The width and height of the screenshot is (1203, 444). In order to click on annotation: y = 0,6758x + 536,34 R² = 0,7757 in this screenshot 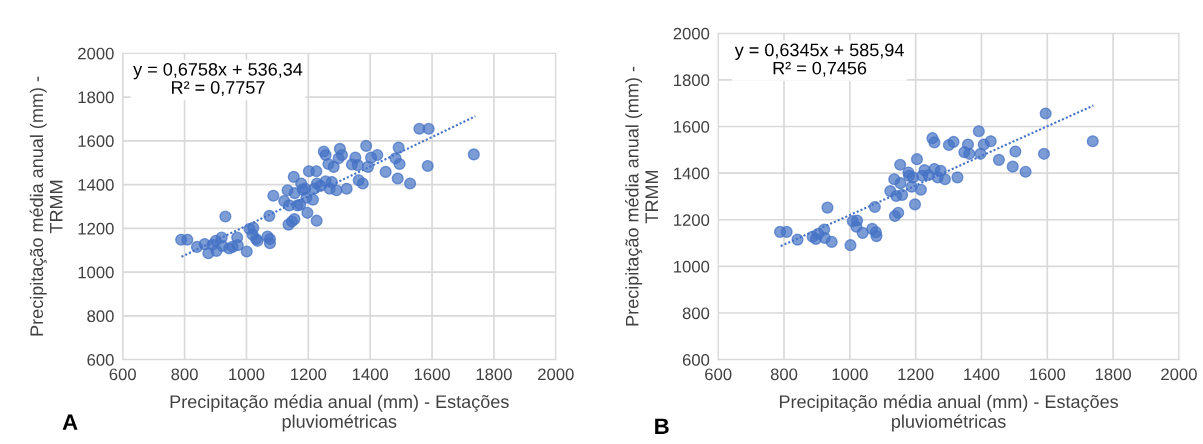, I will do `click(218, 79)`.